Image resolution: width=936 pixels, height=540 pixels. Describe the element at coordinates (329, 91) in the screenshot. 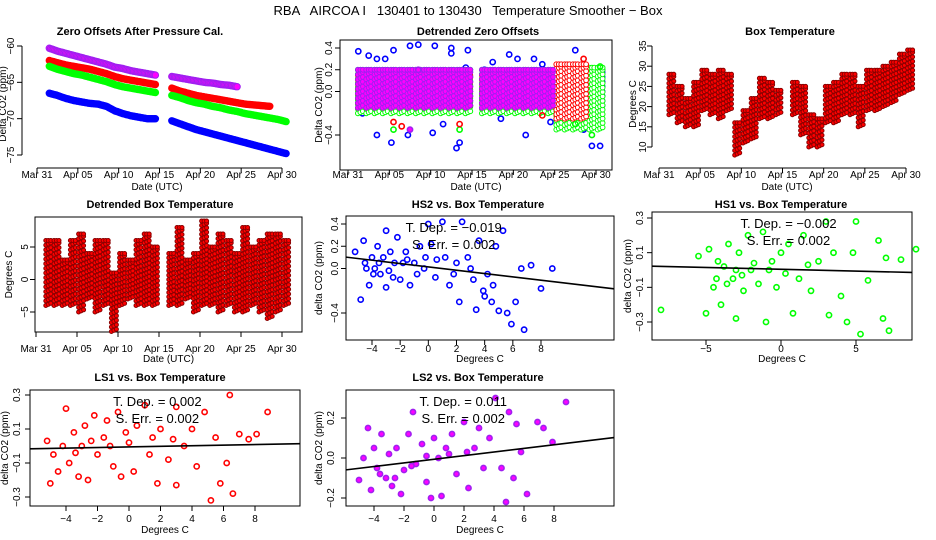

I see `y-tick-label: 0.0` at that location.